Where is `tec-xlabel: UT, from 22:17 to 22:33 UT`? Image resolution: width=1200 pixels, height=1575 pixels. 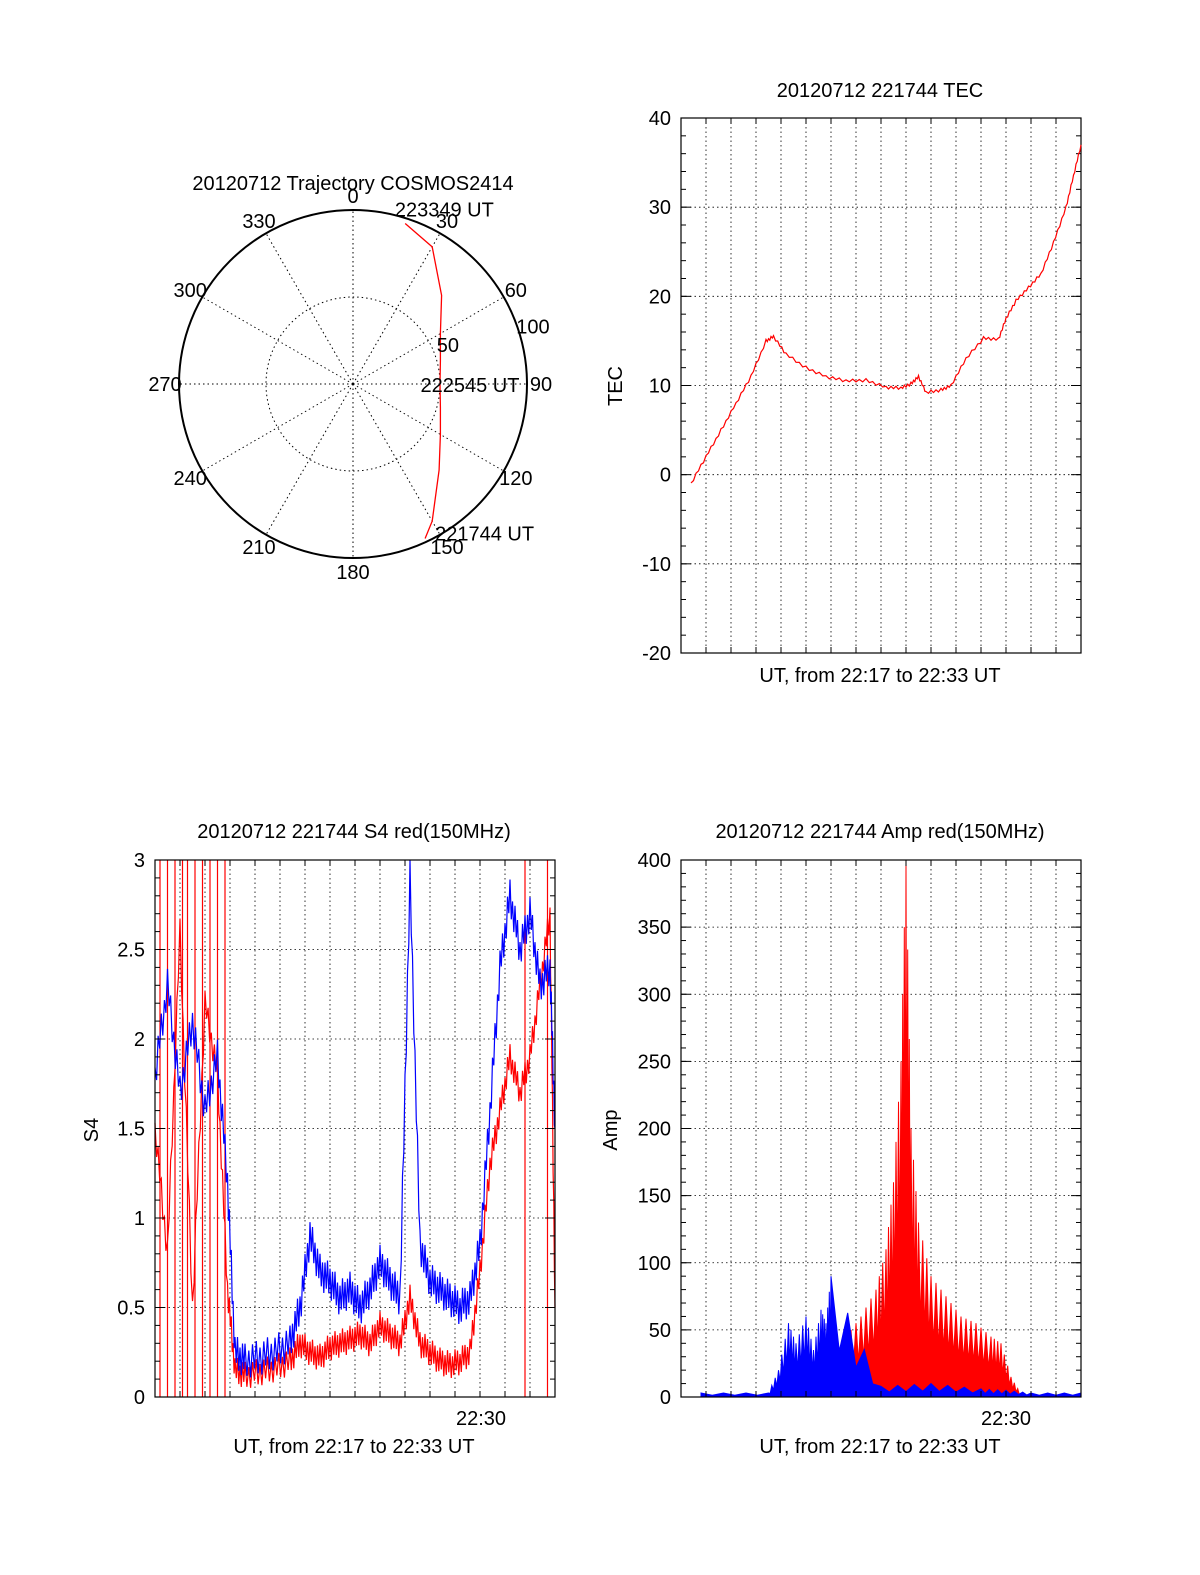
tec-xlabel: UT, from 22:17 to 22:33 UT is located at coordinates (879, 676).